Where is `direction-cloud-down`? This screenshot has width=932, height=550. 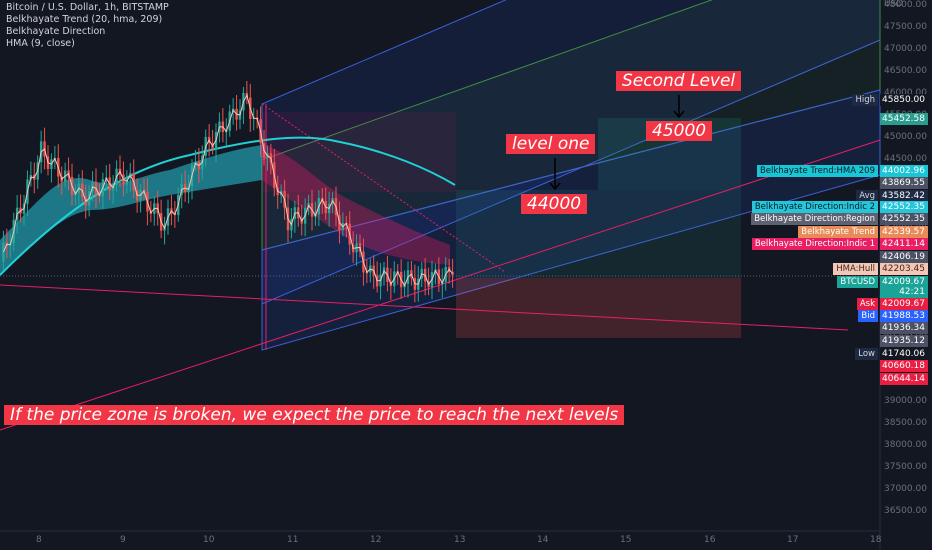 direction-cloud-down is located at coordinates (356, 205).